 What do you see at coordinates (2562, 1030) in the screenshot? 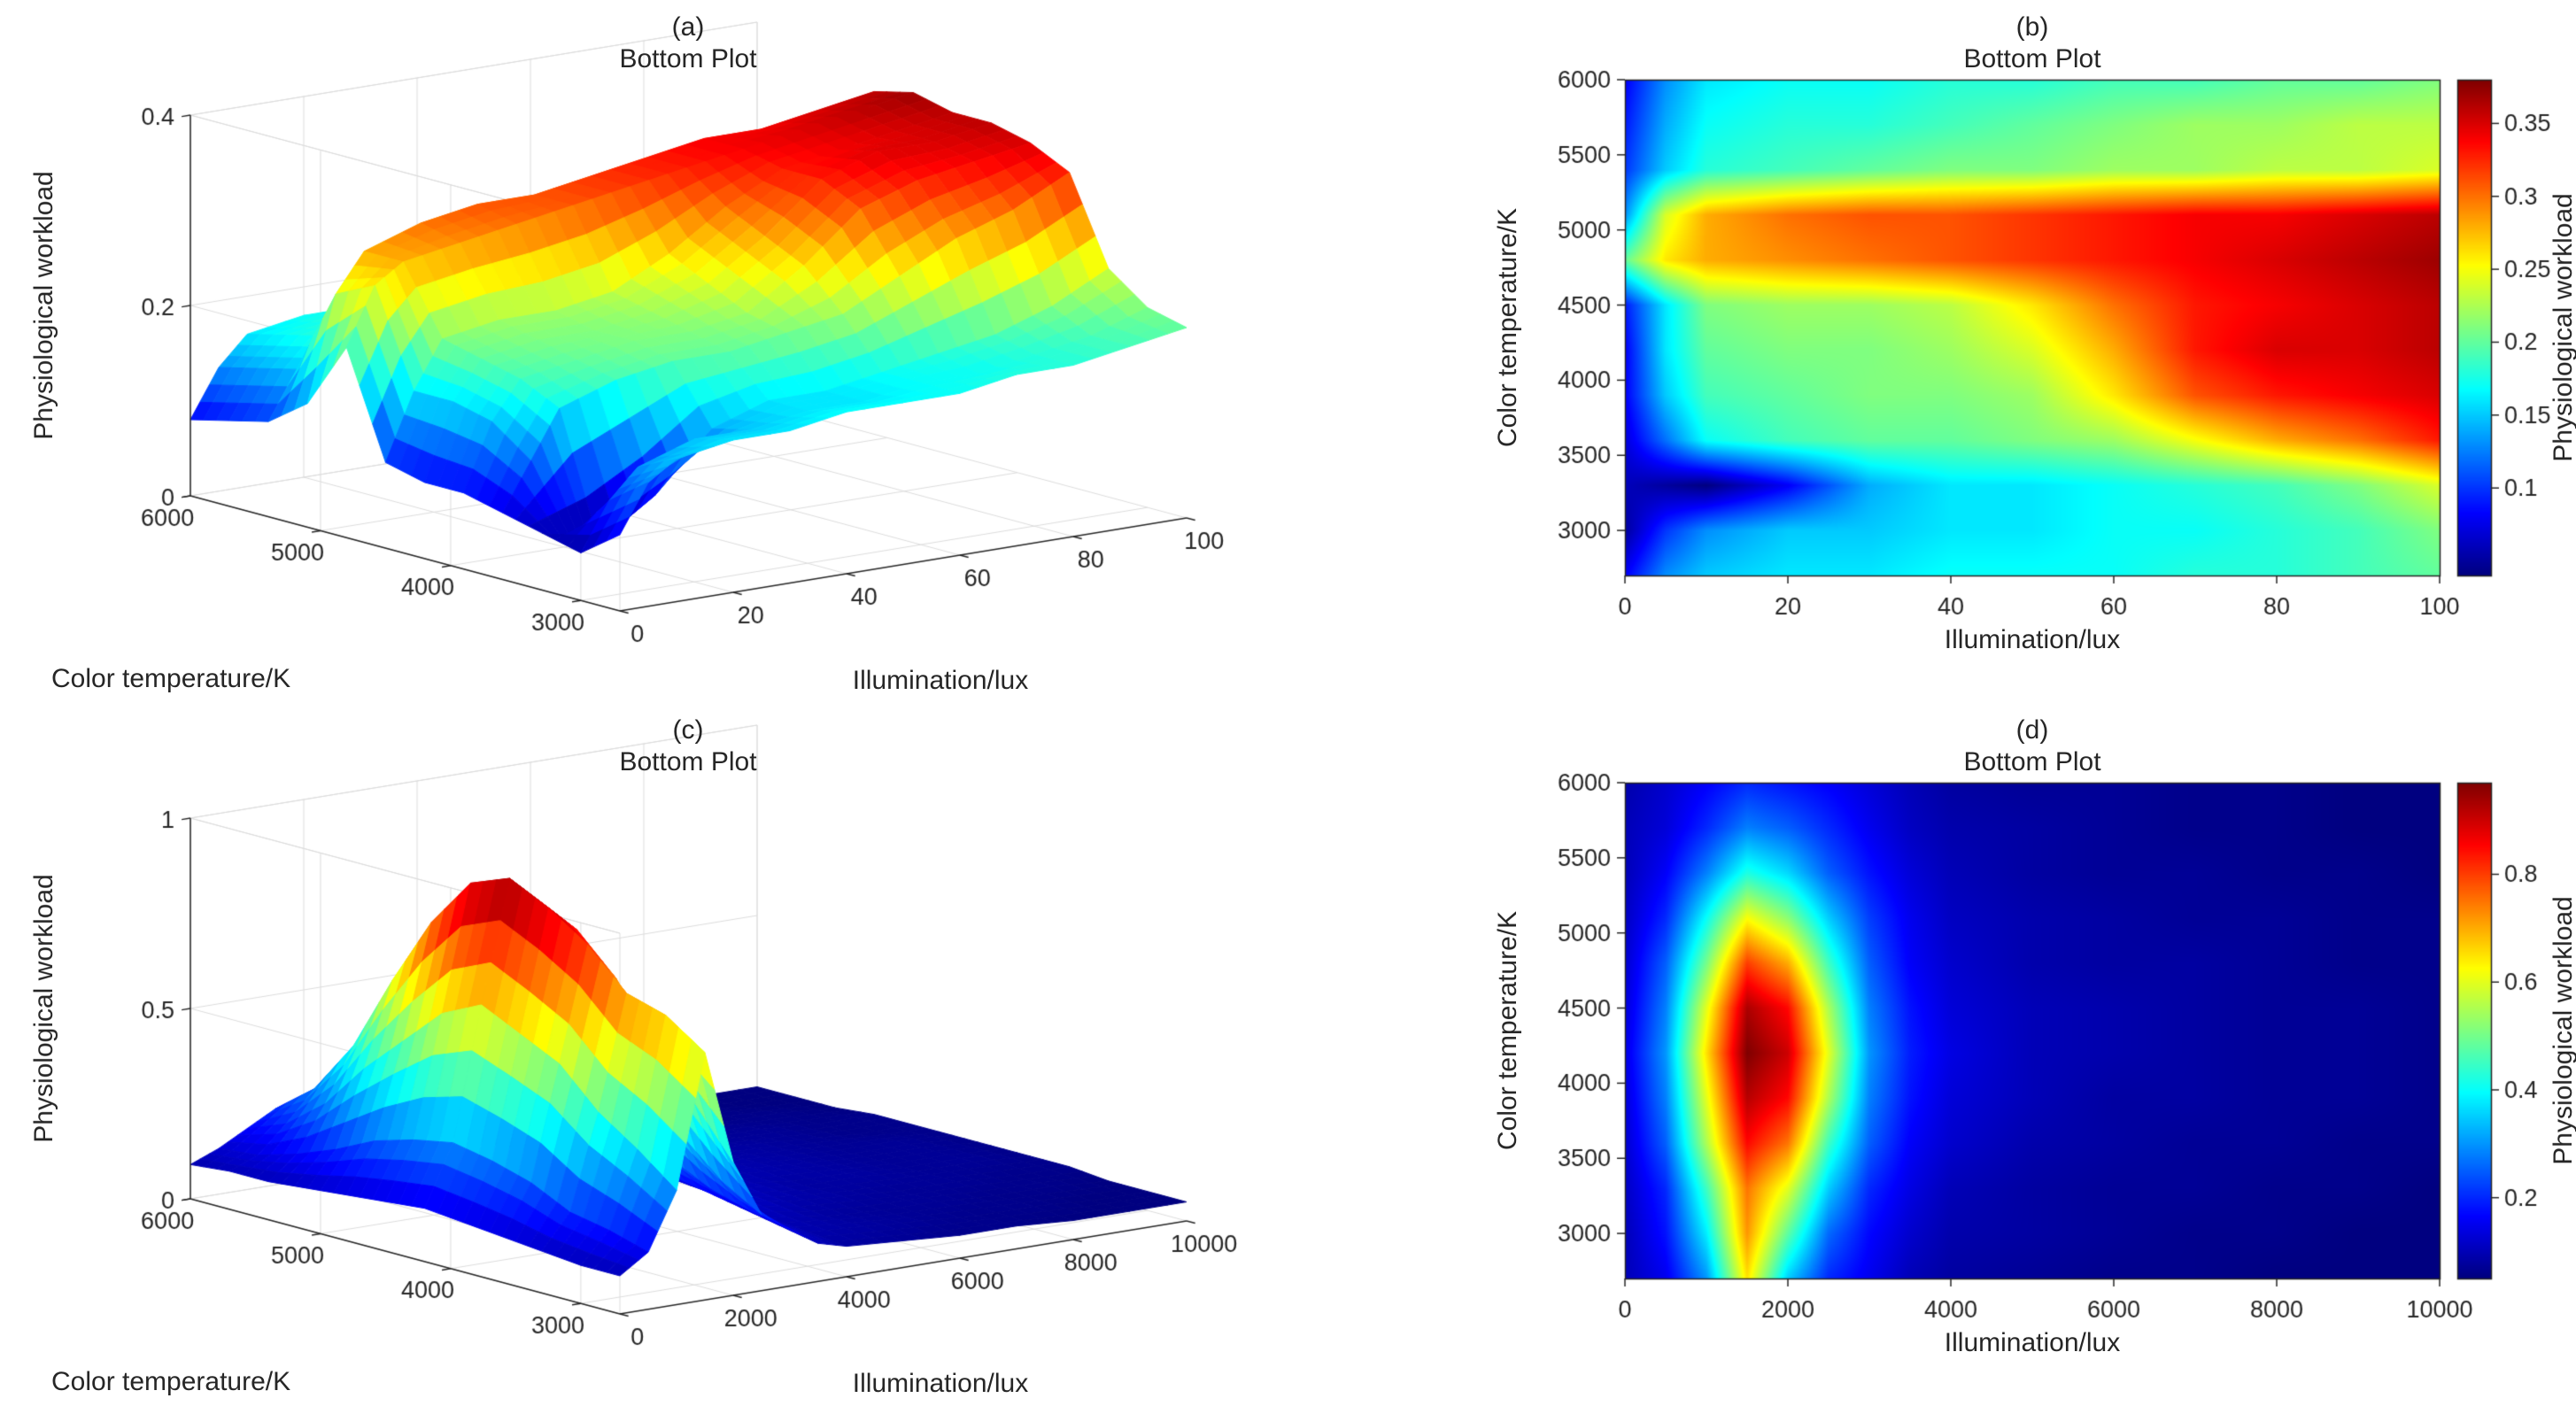
I see `panel-d-colorbar-label: Physiological workload` at bounding box center [2562, 1030].